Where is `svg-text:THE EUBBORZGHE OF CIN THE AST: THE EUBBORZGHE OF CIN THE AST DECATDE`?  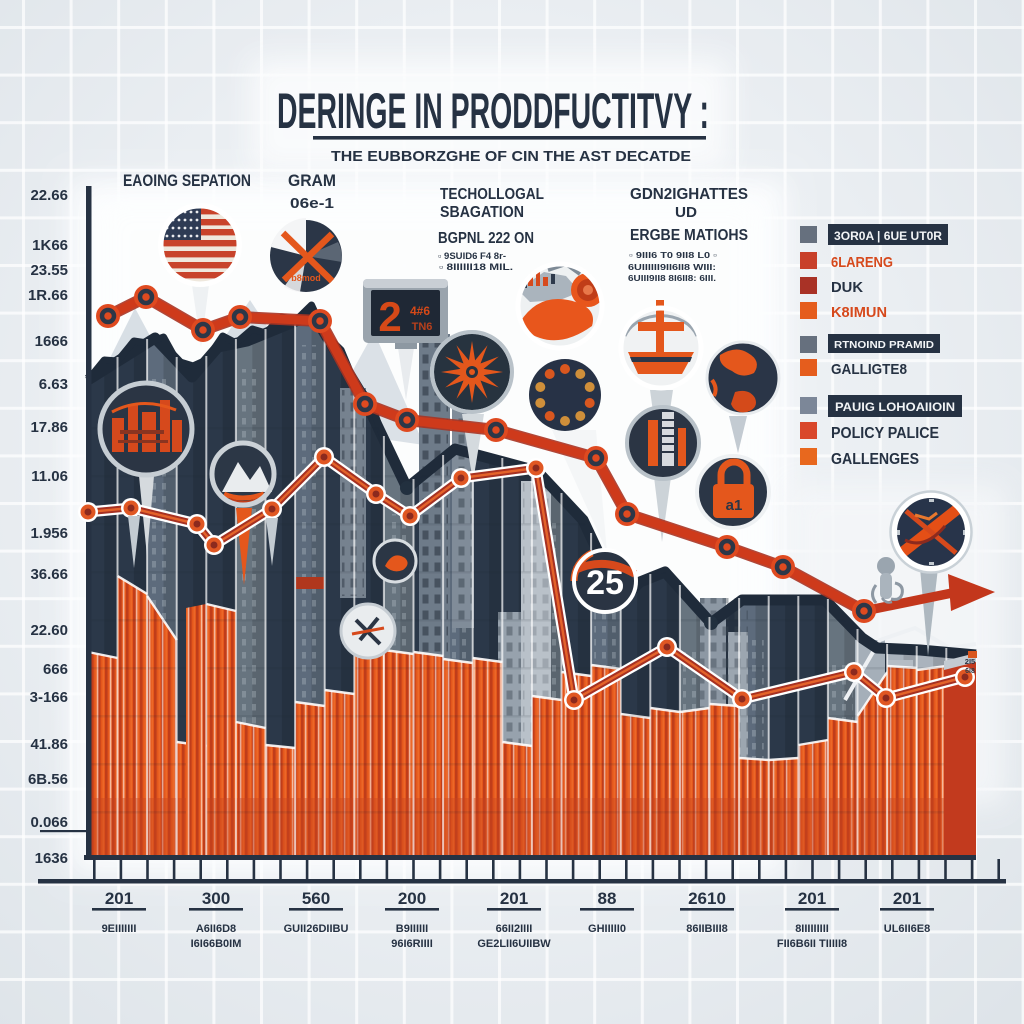
svg-text:THE EUBBORZGHE OF CIN THE AST: THE EUBBORZGHE OF CIN THE AST DECATDE is located at coordinates (511, 156).